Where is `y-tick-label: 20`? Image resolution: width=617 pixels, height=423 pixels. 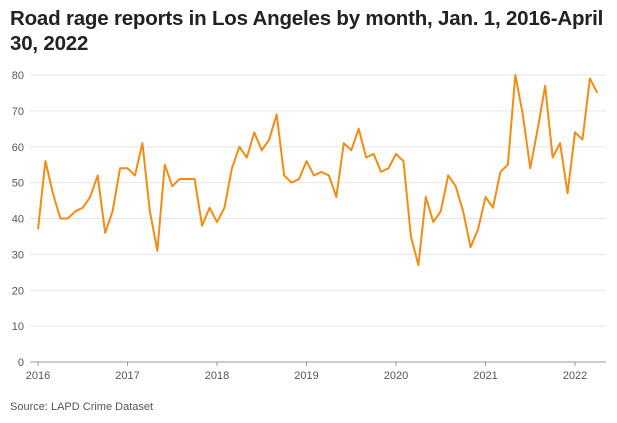 y-tick-label: 20 is located at coordinates (18, 291).